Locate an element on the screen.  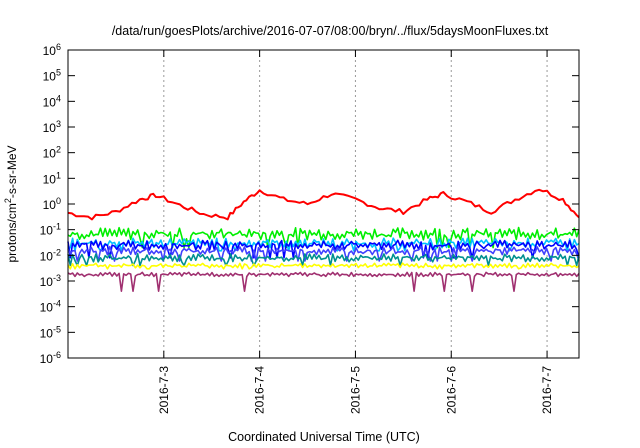
y-tick-label: 10⁻¹ is located at coordinates (50, 230).